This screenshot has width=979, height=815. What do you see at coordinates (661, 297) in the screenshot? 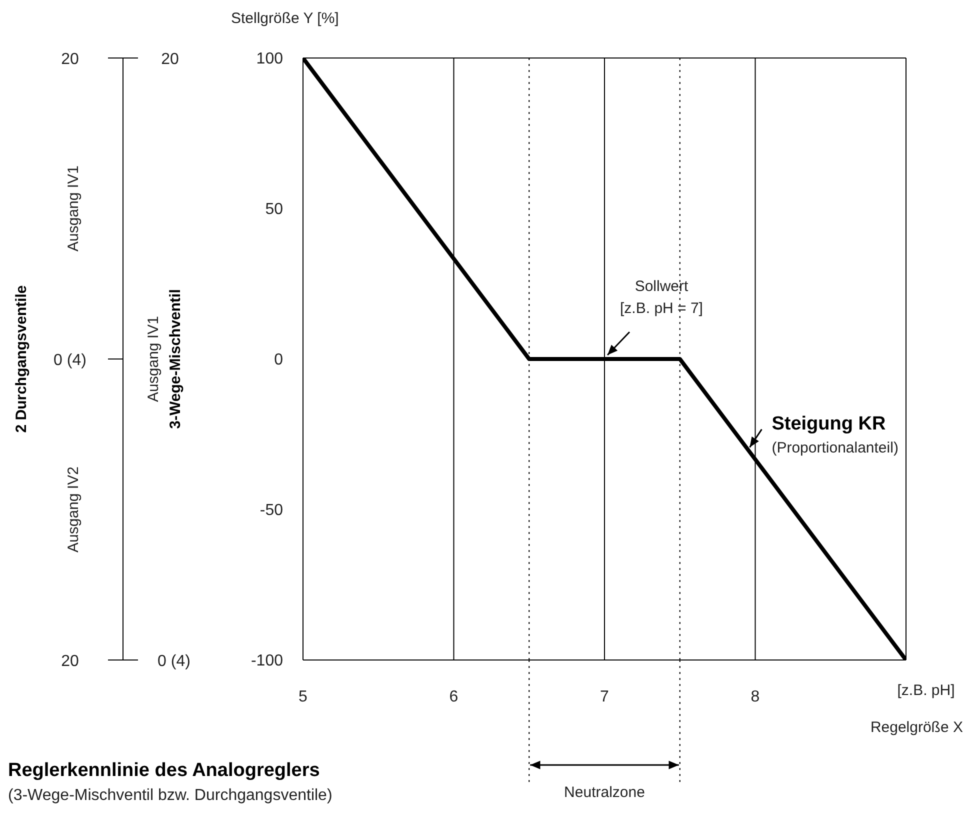
I see `annotation: Sollwert [z.B. pH = 7]` at bounding box center [661, 297].